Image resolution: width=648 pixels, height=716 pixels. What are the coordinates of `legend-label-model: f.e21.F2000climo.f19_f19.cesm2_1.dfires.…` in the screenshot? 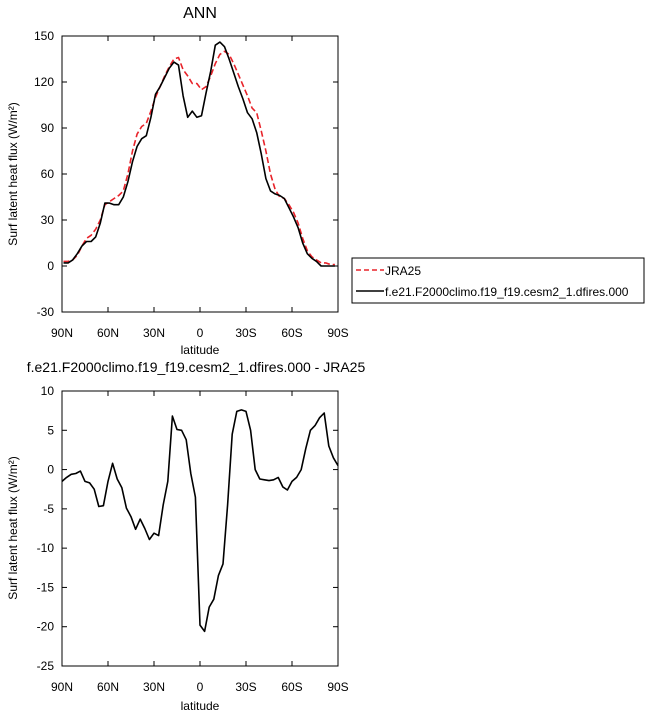 It's located at (507, 292).